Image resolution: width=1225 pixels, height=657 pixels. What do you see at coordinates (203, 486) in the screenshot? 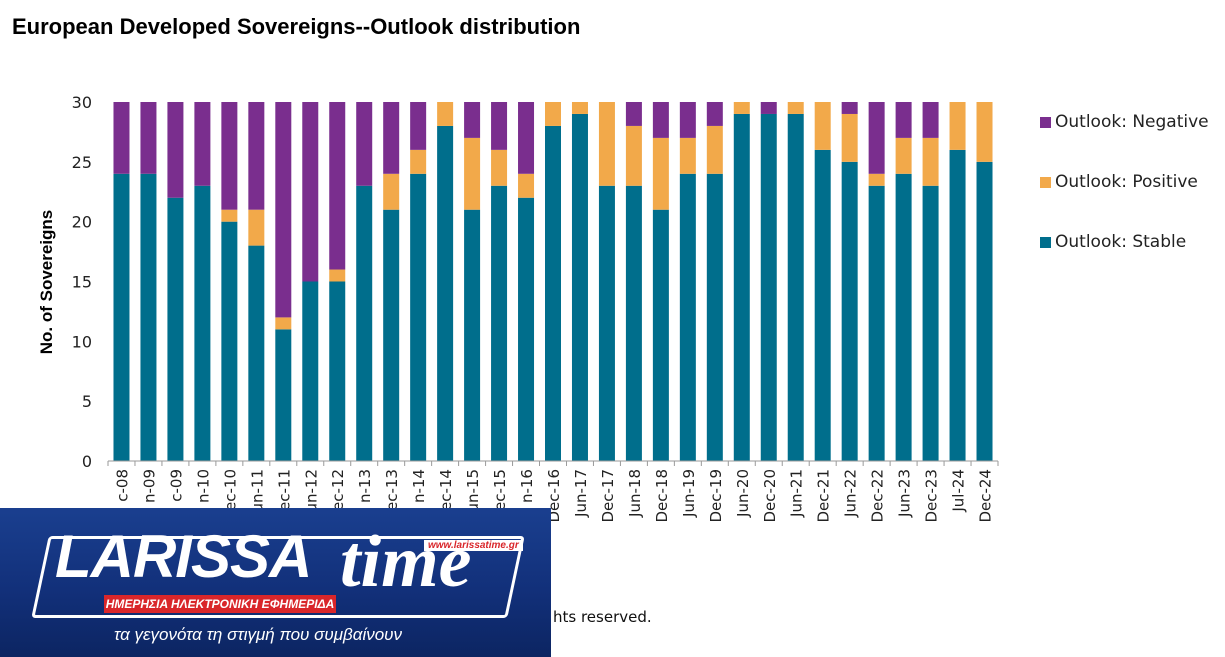
I see `x-tick-label: n-10` at bounding box center [203, 486].